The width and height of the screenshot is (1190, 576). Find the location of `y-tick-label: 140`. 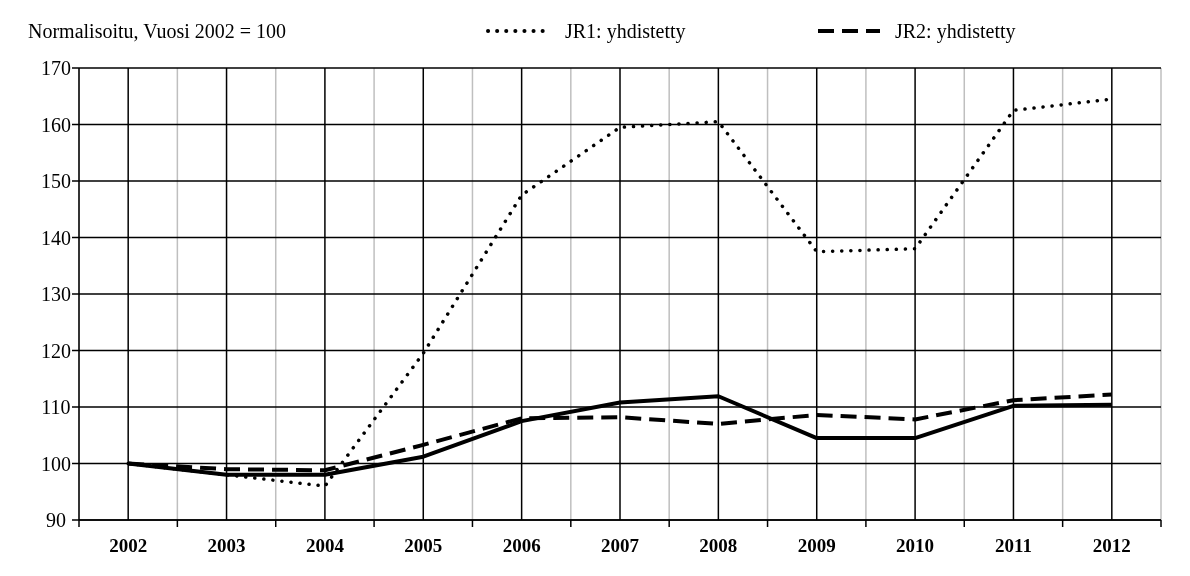

y-tick-label: 140 is located at coordinates (56, 237).